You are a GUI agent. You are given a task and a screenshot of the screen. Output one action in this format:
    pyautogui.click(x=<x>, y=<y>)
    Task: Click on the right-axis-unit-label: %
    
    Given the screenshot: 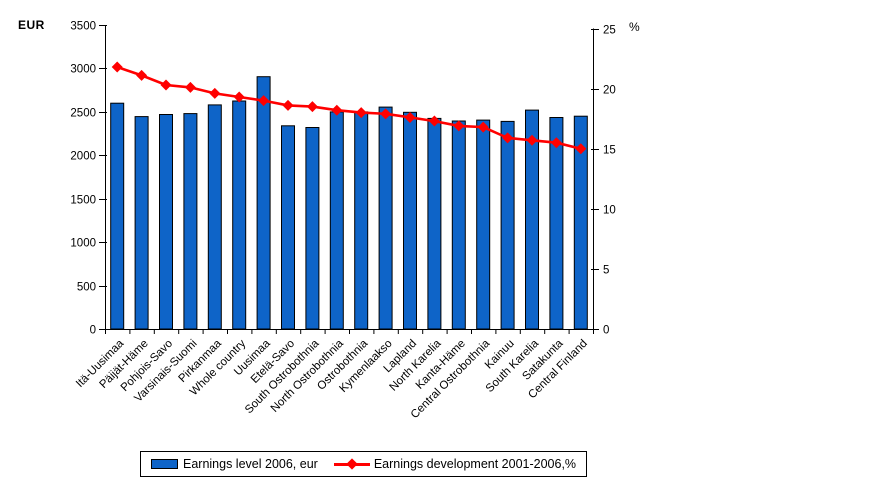 What is the action you would take?
    pyautogui.click(x=634, y=27)
    